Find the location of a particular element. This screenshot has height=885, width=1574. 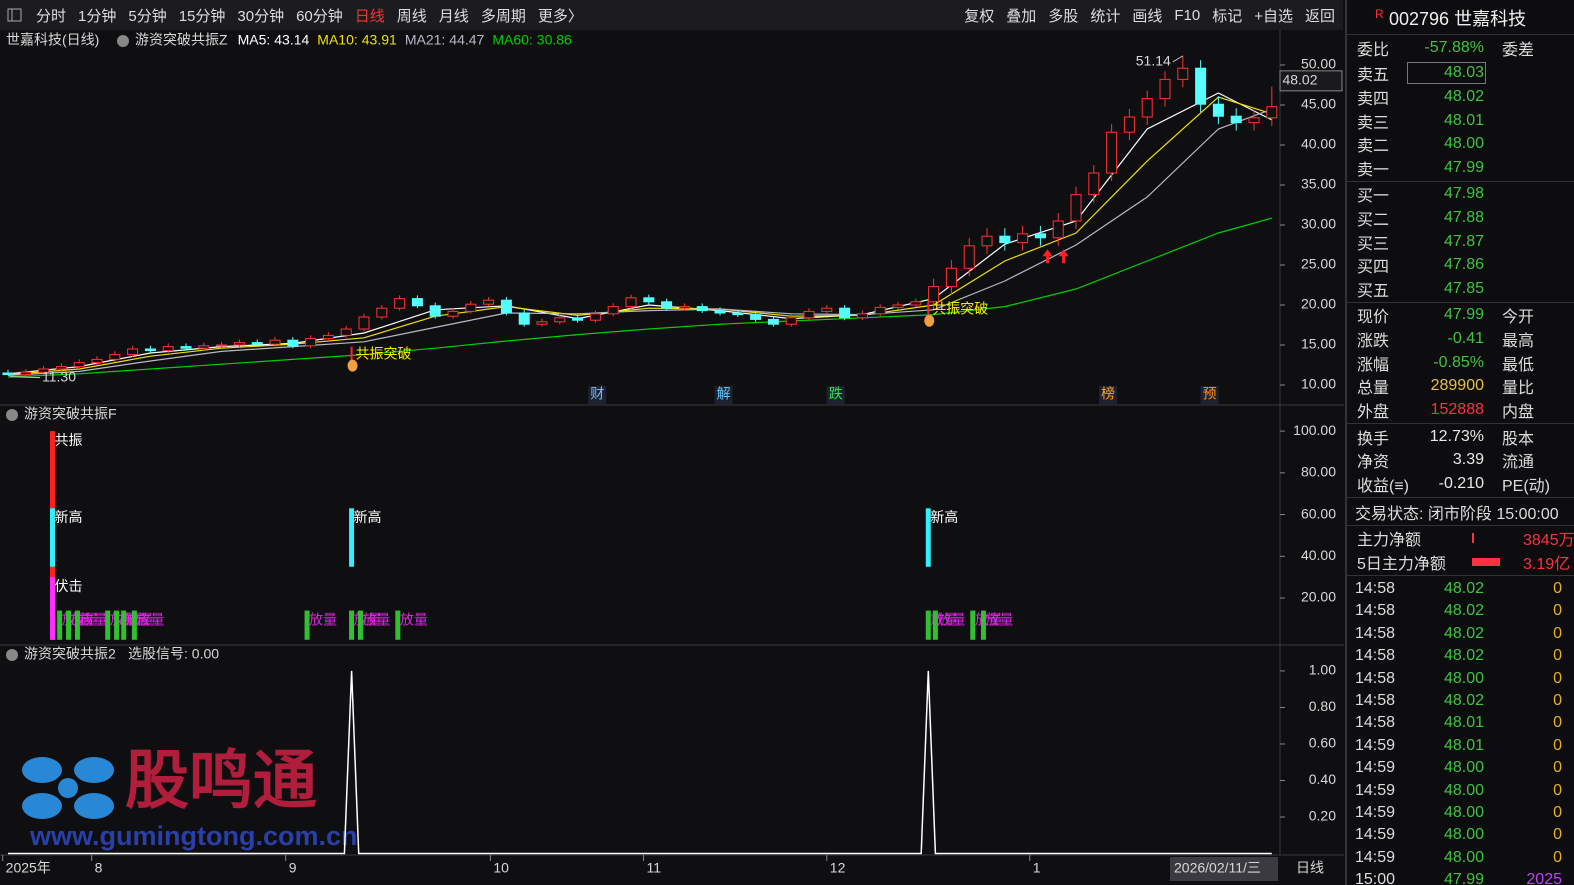

toolbar-item: 画线 is located at coordinates (1147, 16).